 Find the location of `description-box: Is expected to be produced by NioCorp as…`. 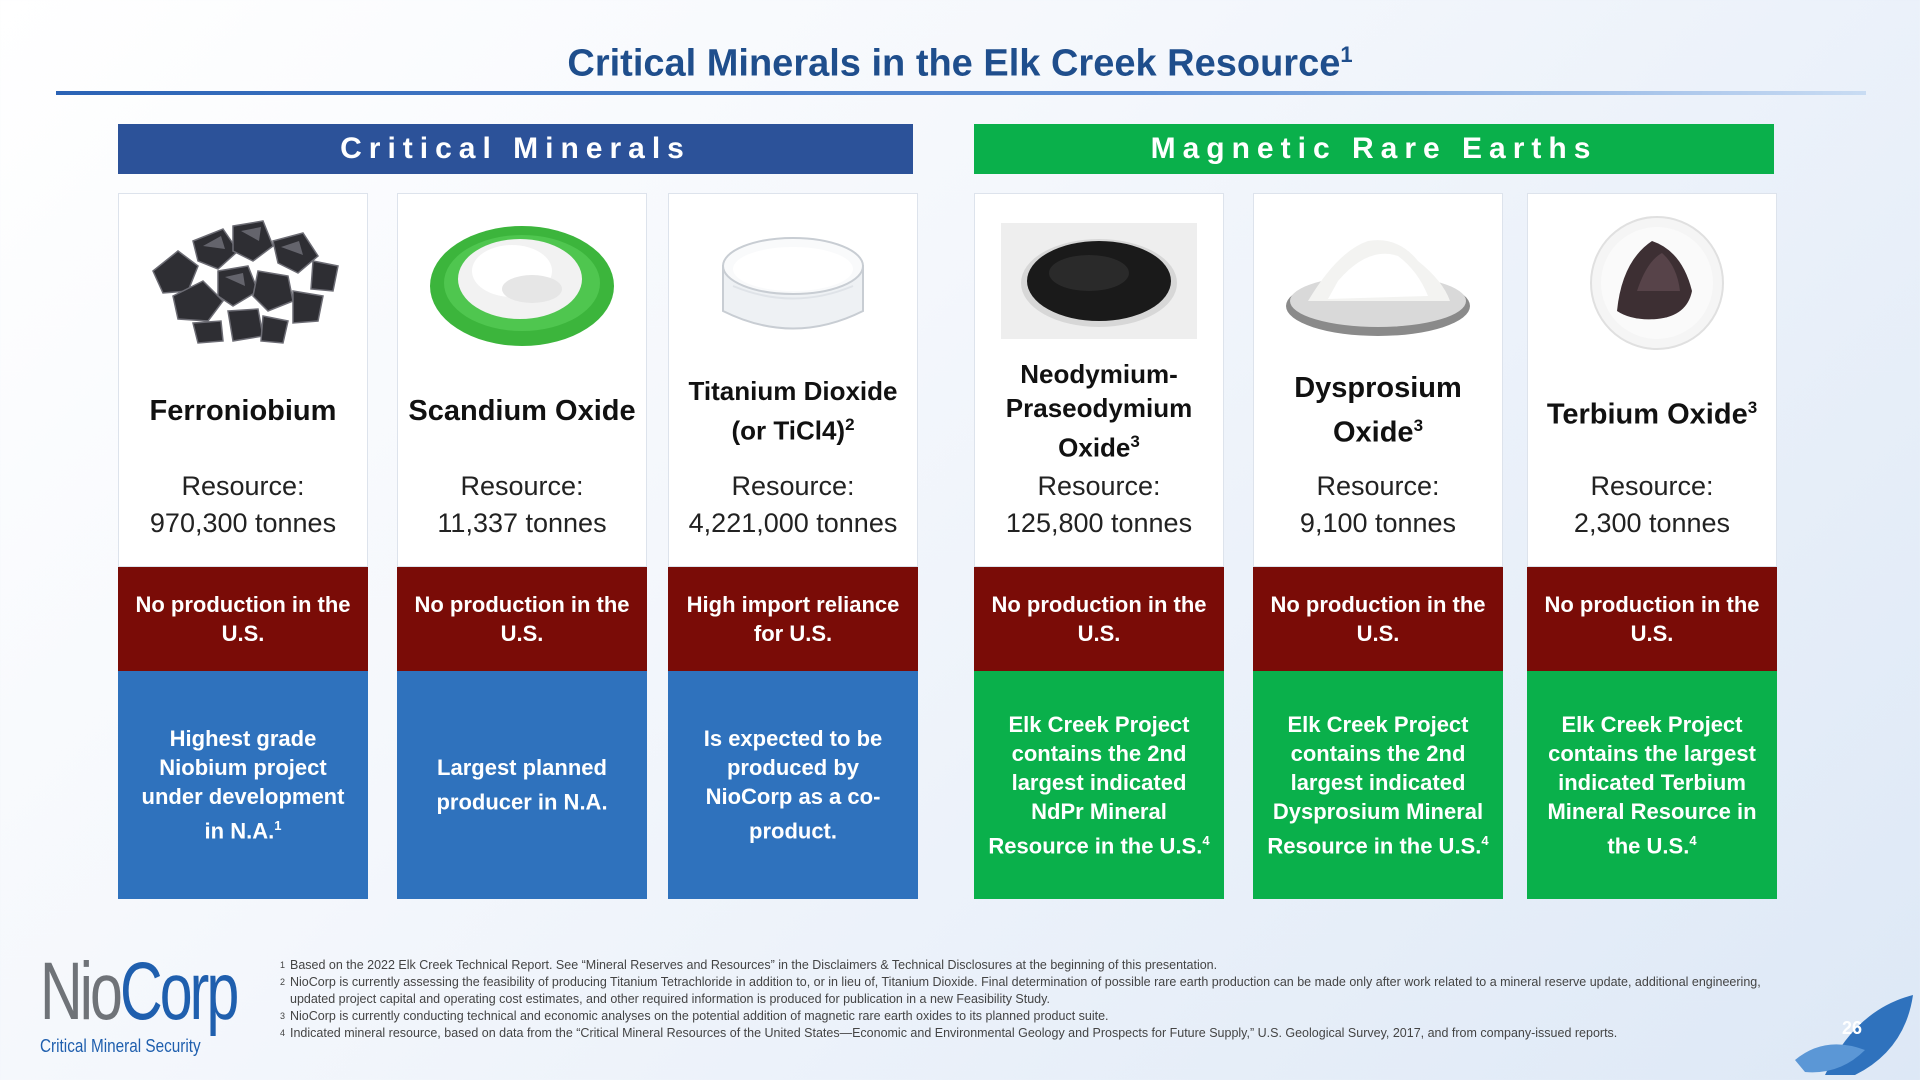

description-box: Is expected to be produced by NioCorp as… is located at coordinates (793, 785).